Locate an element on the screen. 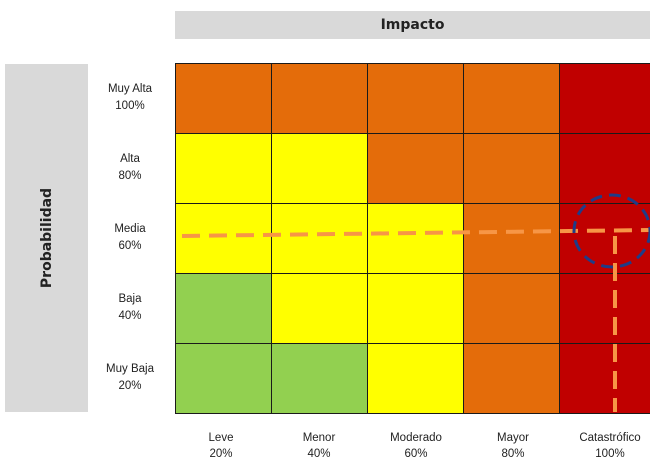 Image resolution: width=650 pixels, height=462 pixels. row-name: Muy Alta is located at coordinates (130, 89).